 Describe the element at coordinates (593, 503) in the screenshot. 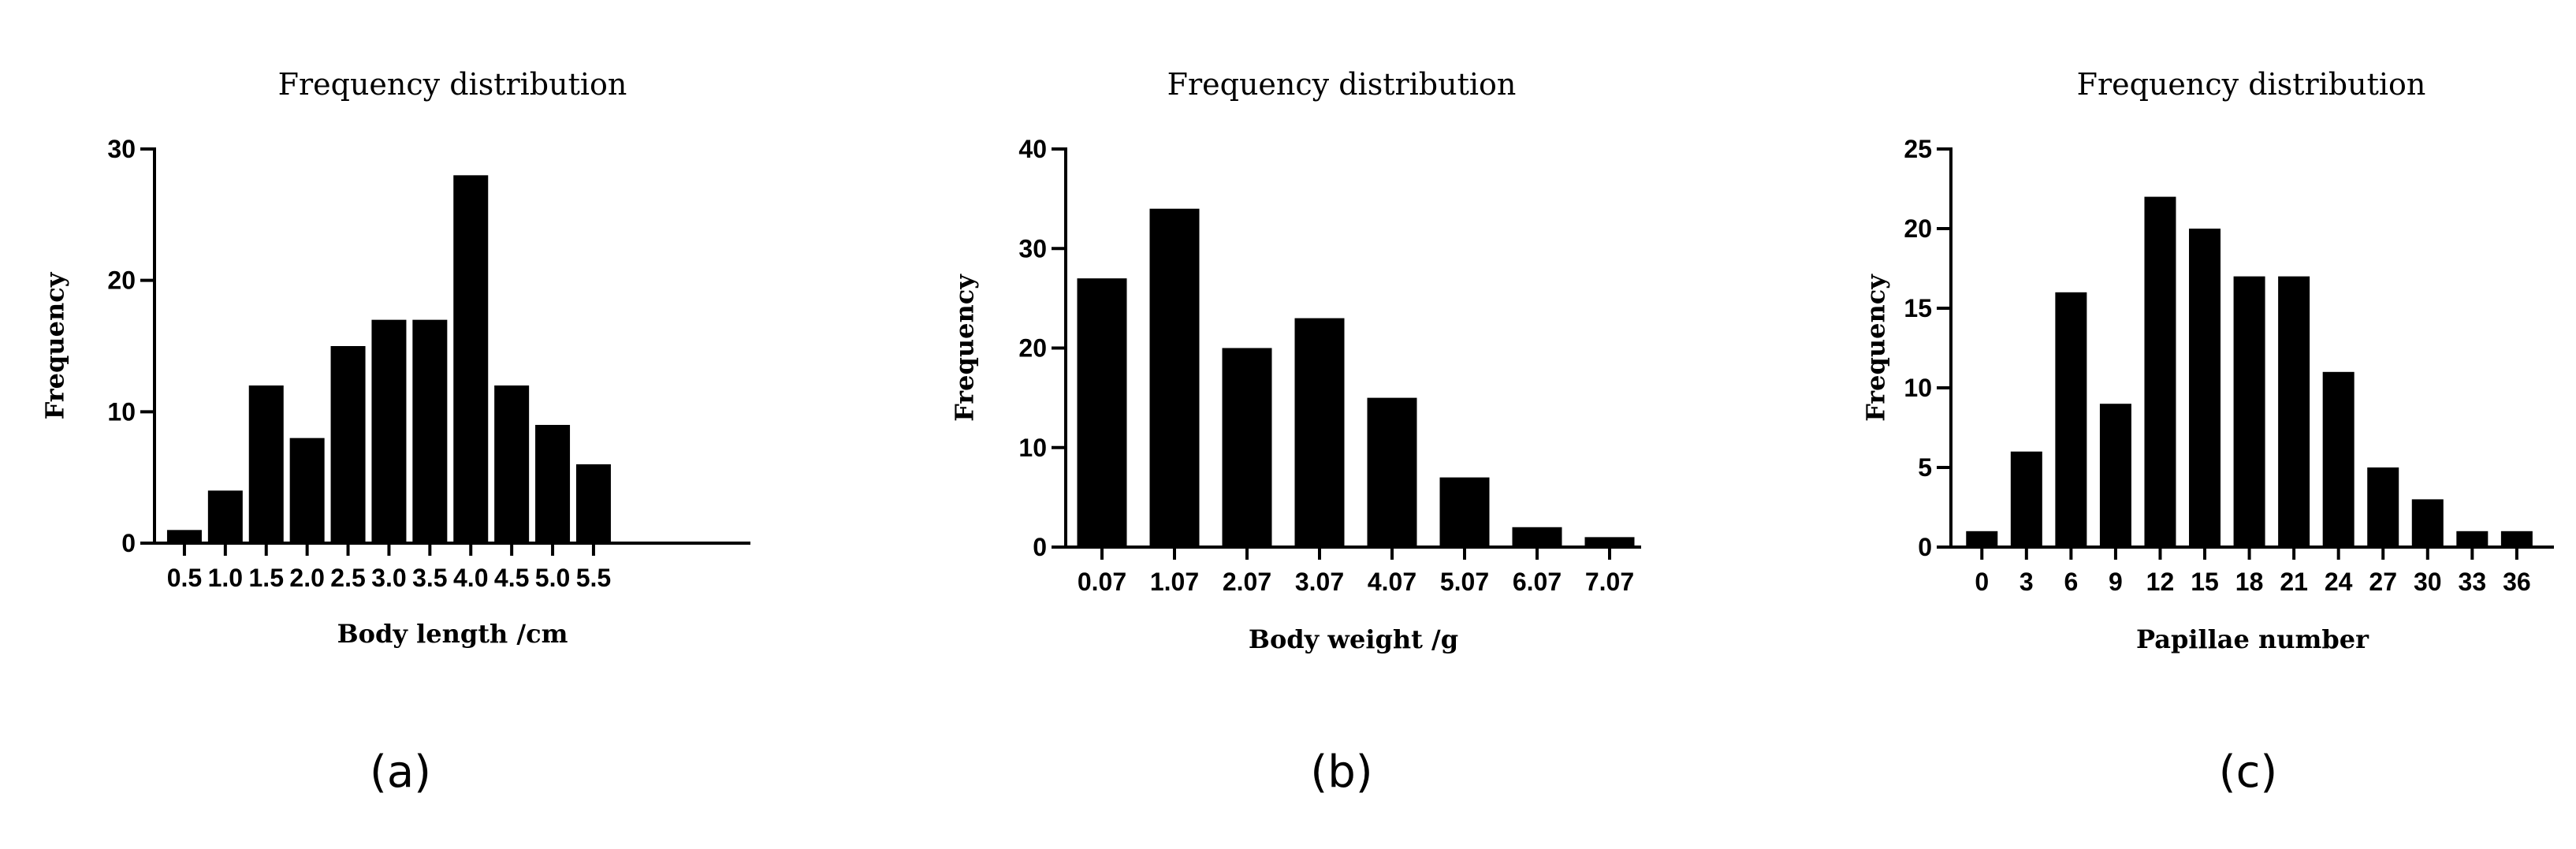

I see `bar-5.5` at that location.